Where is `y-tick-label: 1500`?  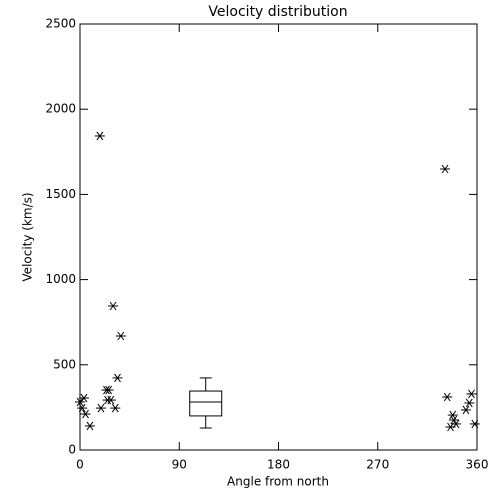
y-tick-label: 1500 is located at coordinates (60, 194).